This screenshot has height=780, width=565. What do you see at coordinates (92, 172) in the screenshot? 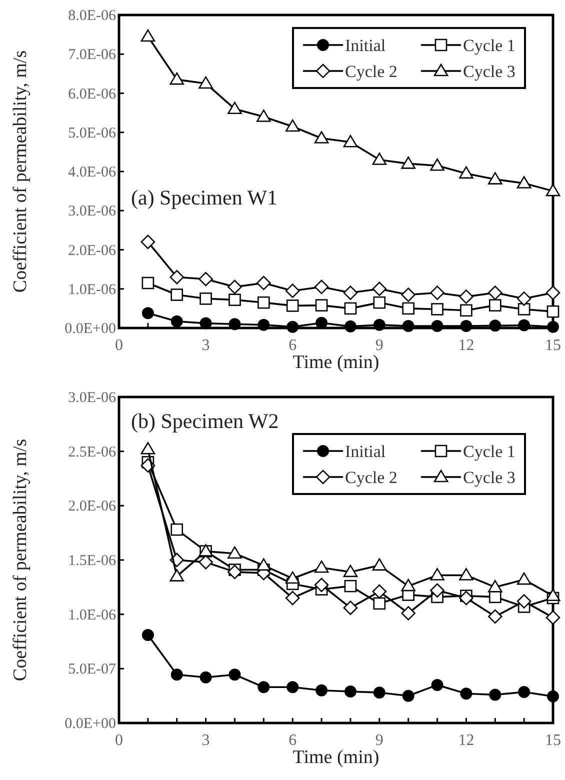
I see `y-tick-label: 4.0E-06` at bounding box center [92, 172].